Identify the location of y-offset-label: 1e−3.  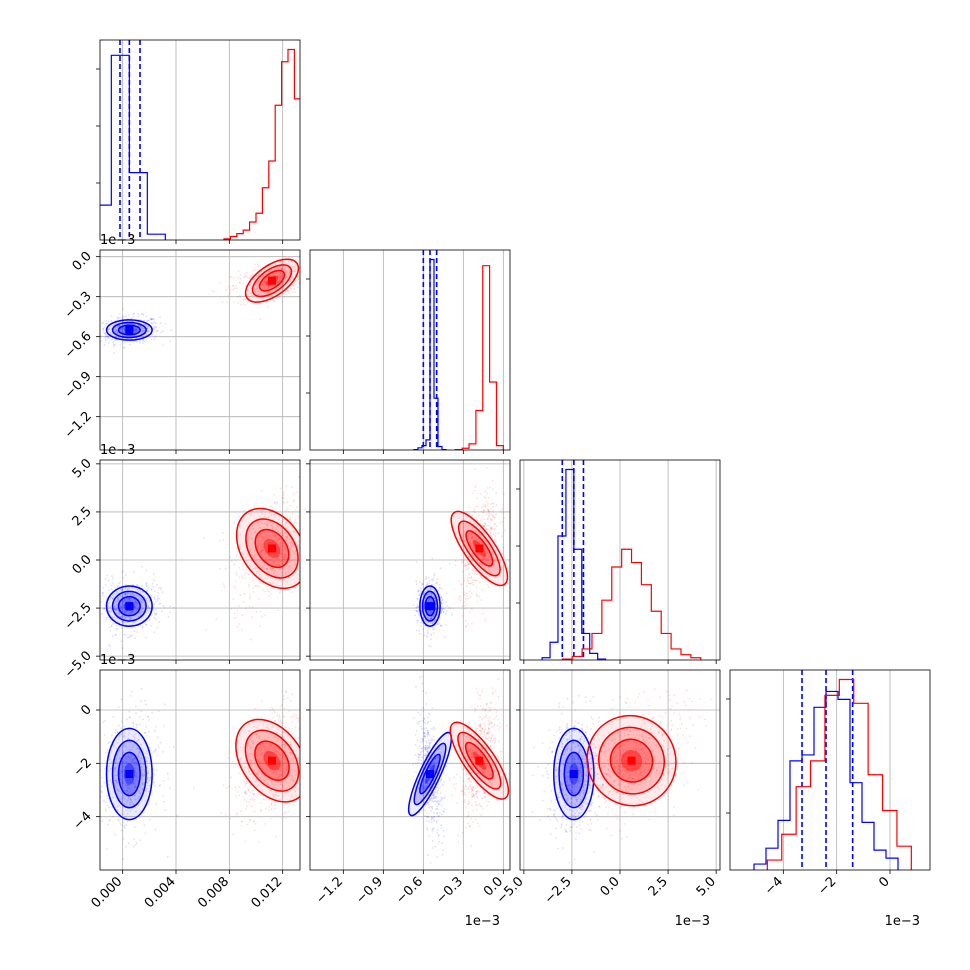
(117, 660).